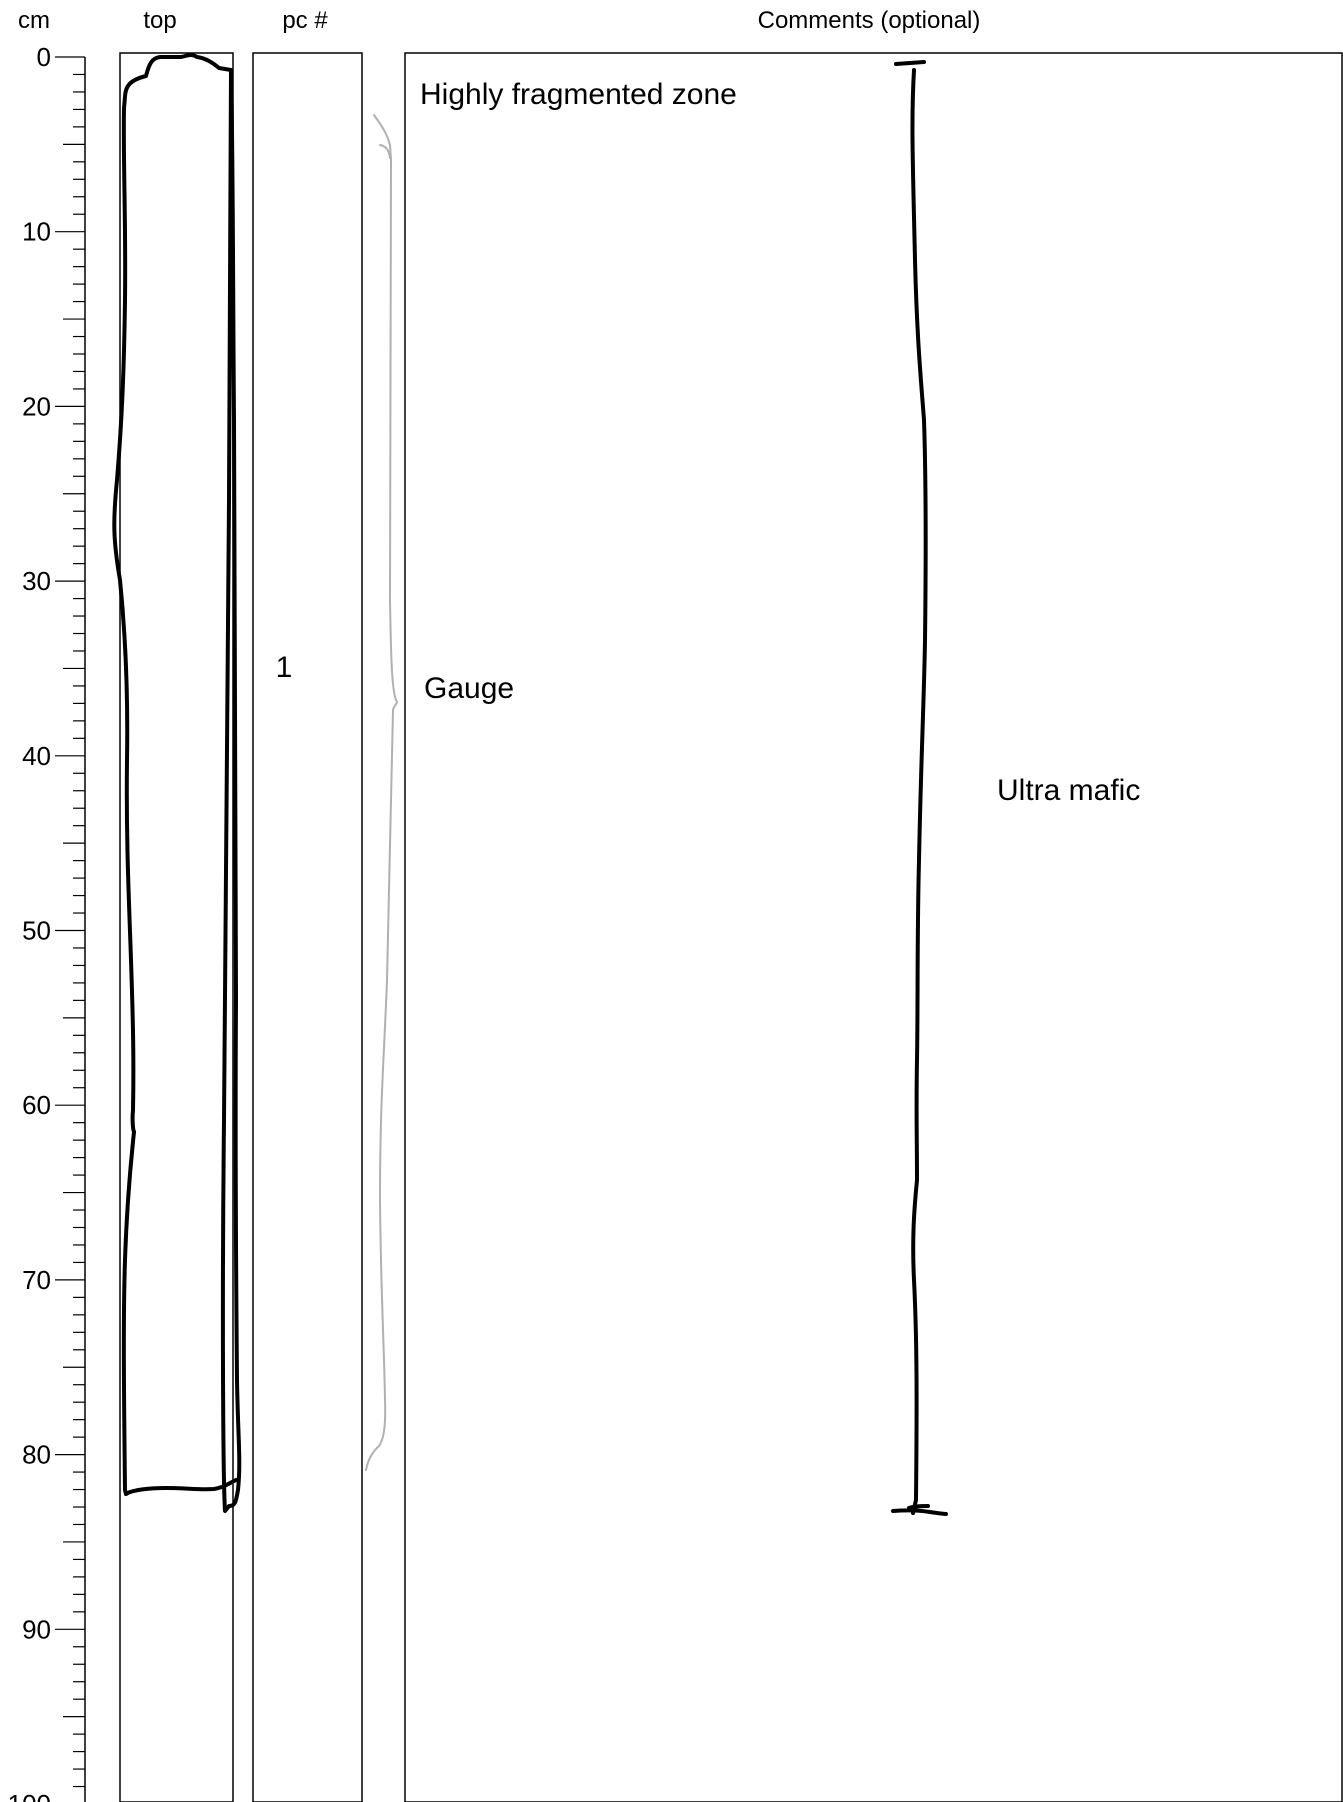 This screenshot has height=1802, width=1343. Describe the element at coordinates (181, 1487) in the screenshot. I see `core-piece-bottom-edge` at that location.